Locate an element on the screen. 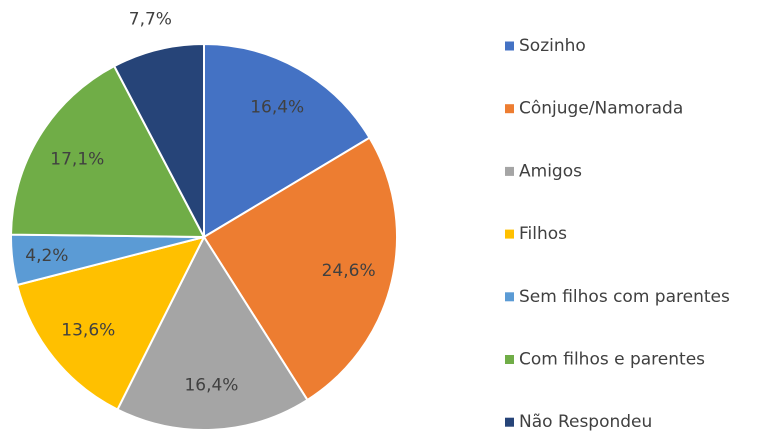 The width and height of the screenshot is (761, 436). legend-label: Sozinho is located at coordinates (552, 46).